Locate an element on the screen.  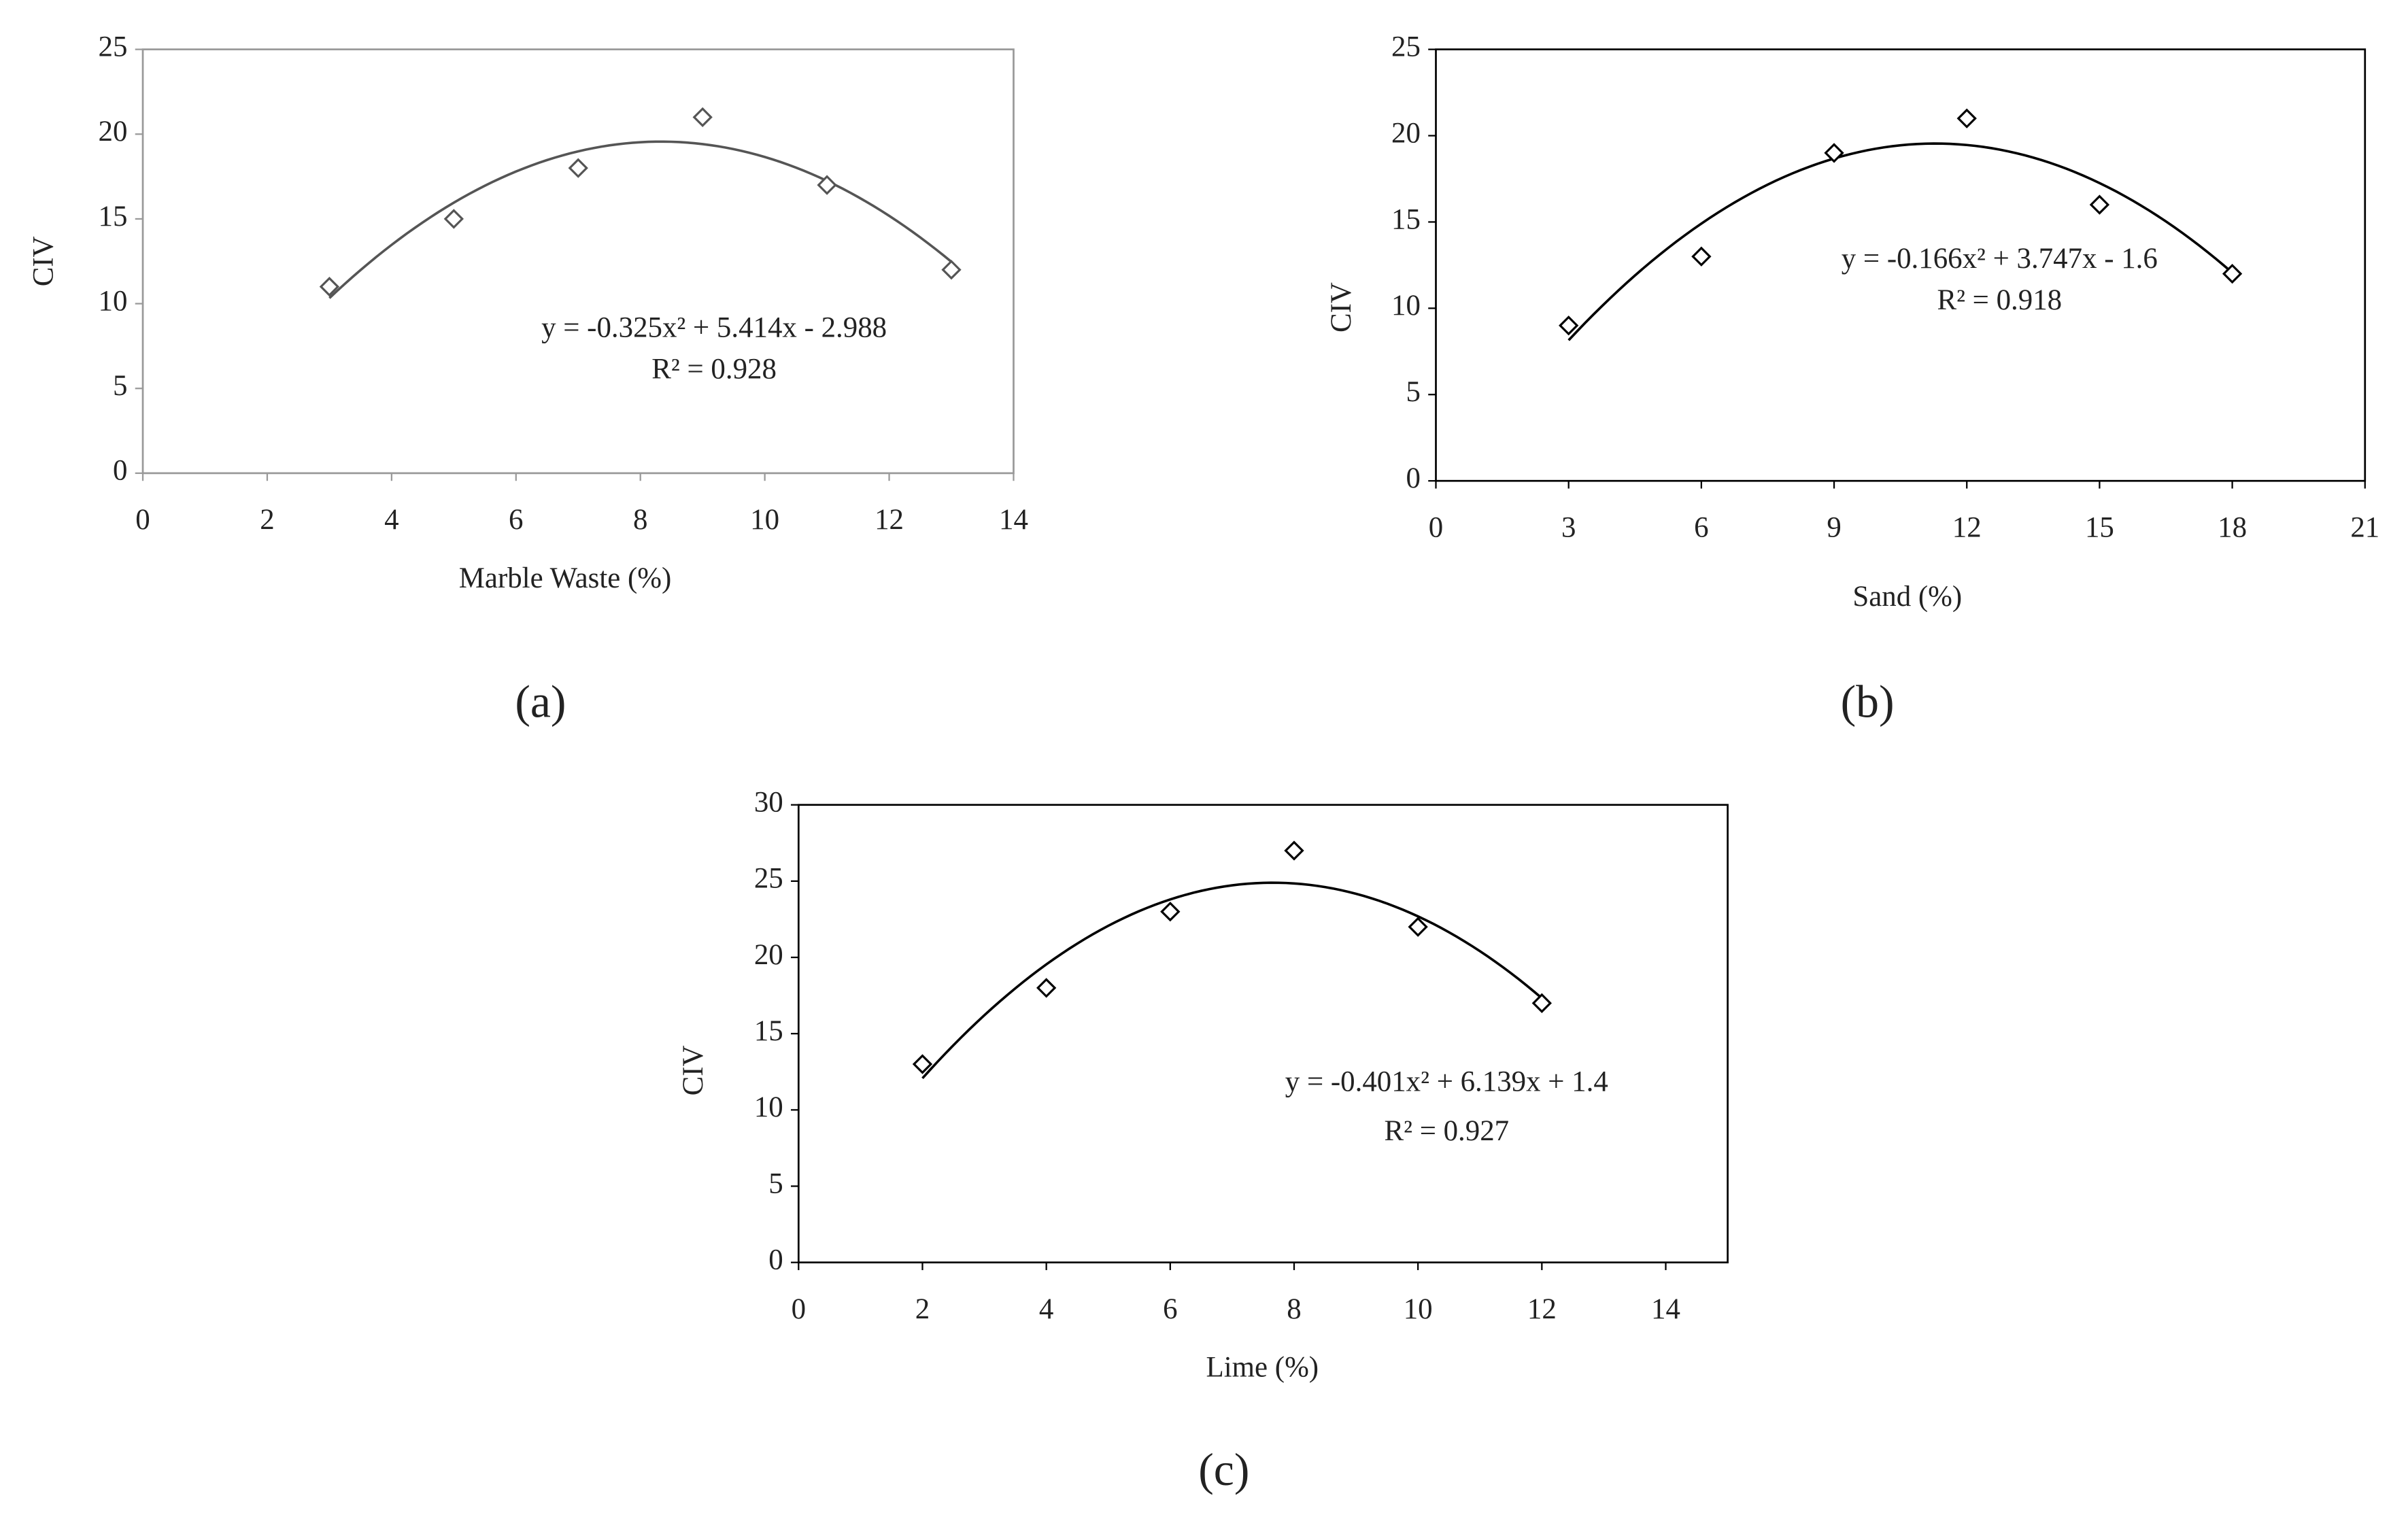
x-axis-label: Marble Waste (%) is located at coordinates (566, 578).